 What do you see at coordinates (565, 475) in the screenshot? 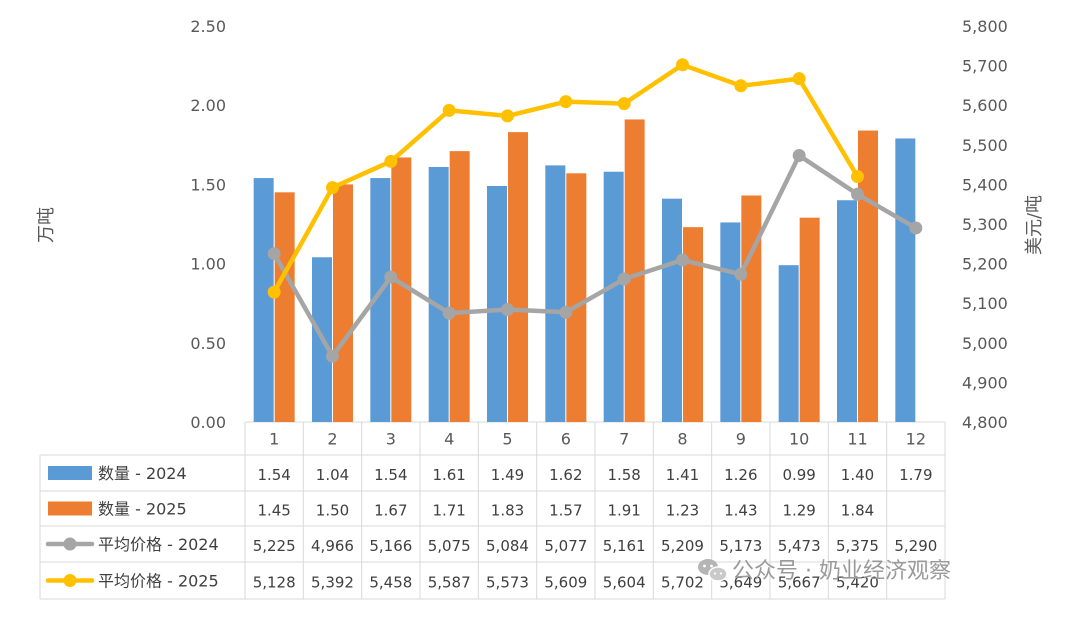
I see `table-cell-value: 1.62` at bounding box center [565, 475].